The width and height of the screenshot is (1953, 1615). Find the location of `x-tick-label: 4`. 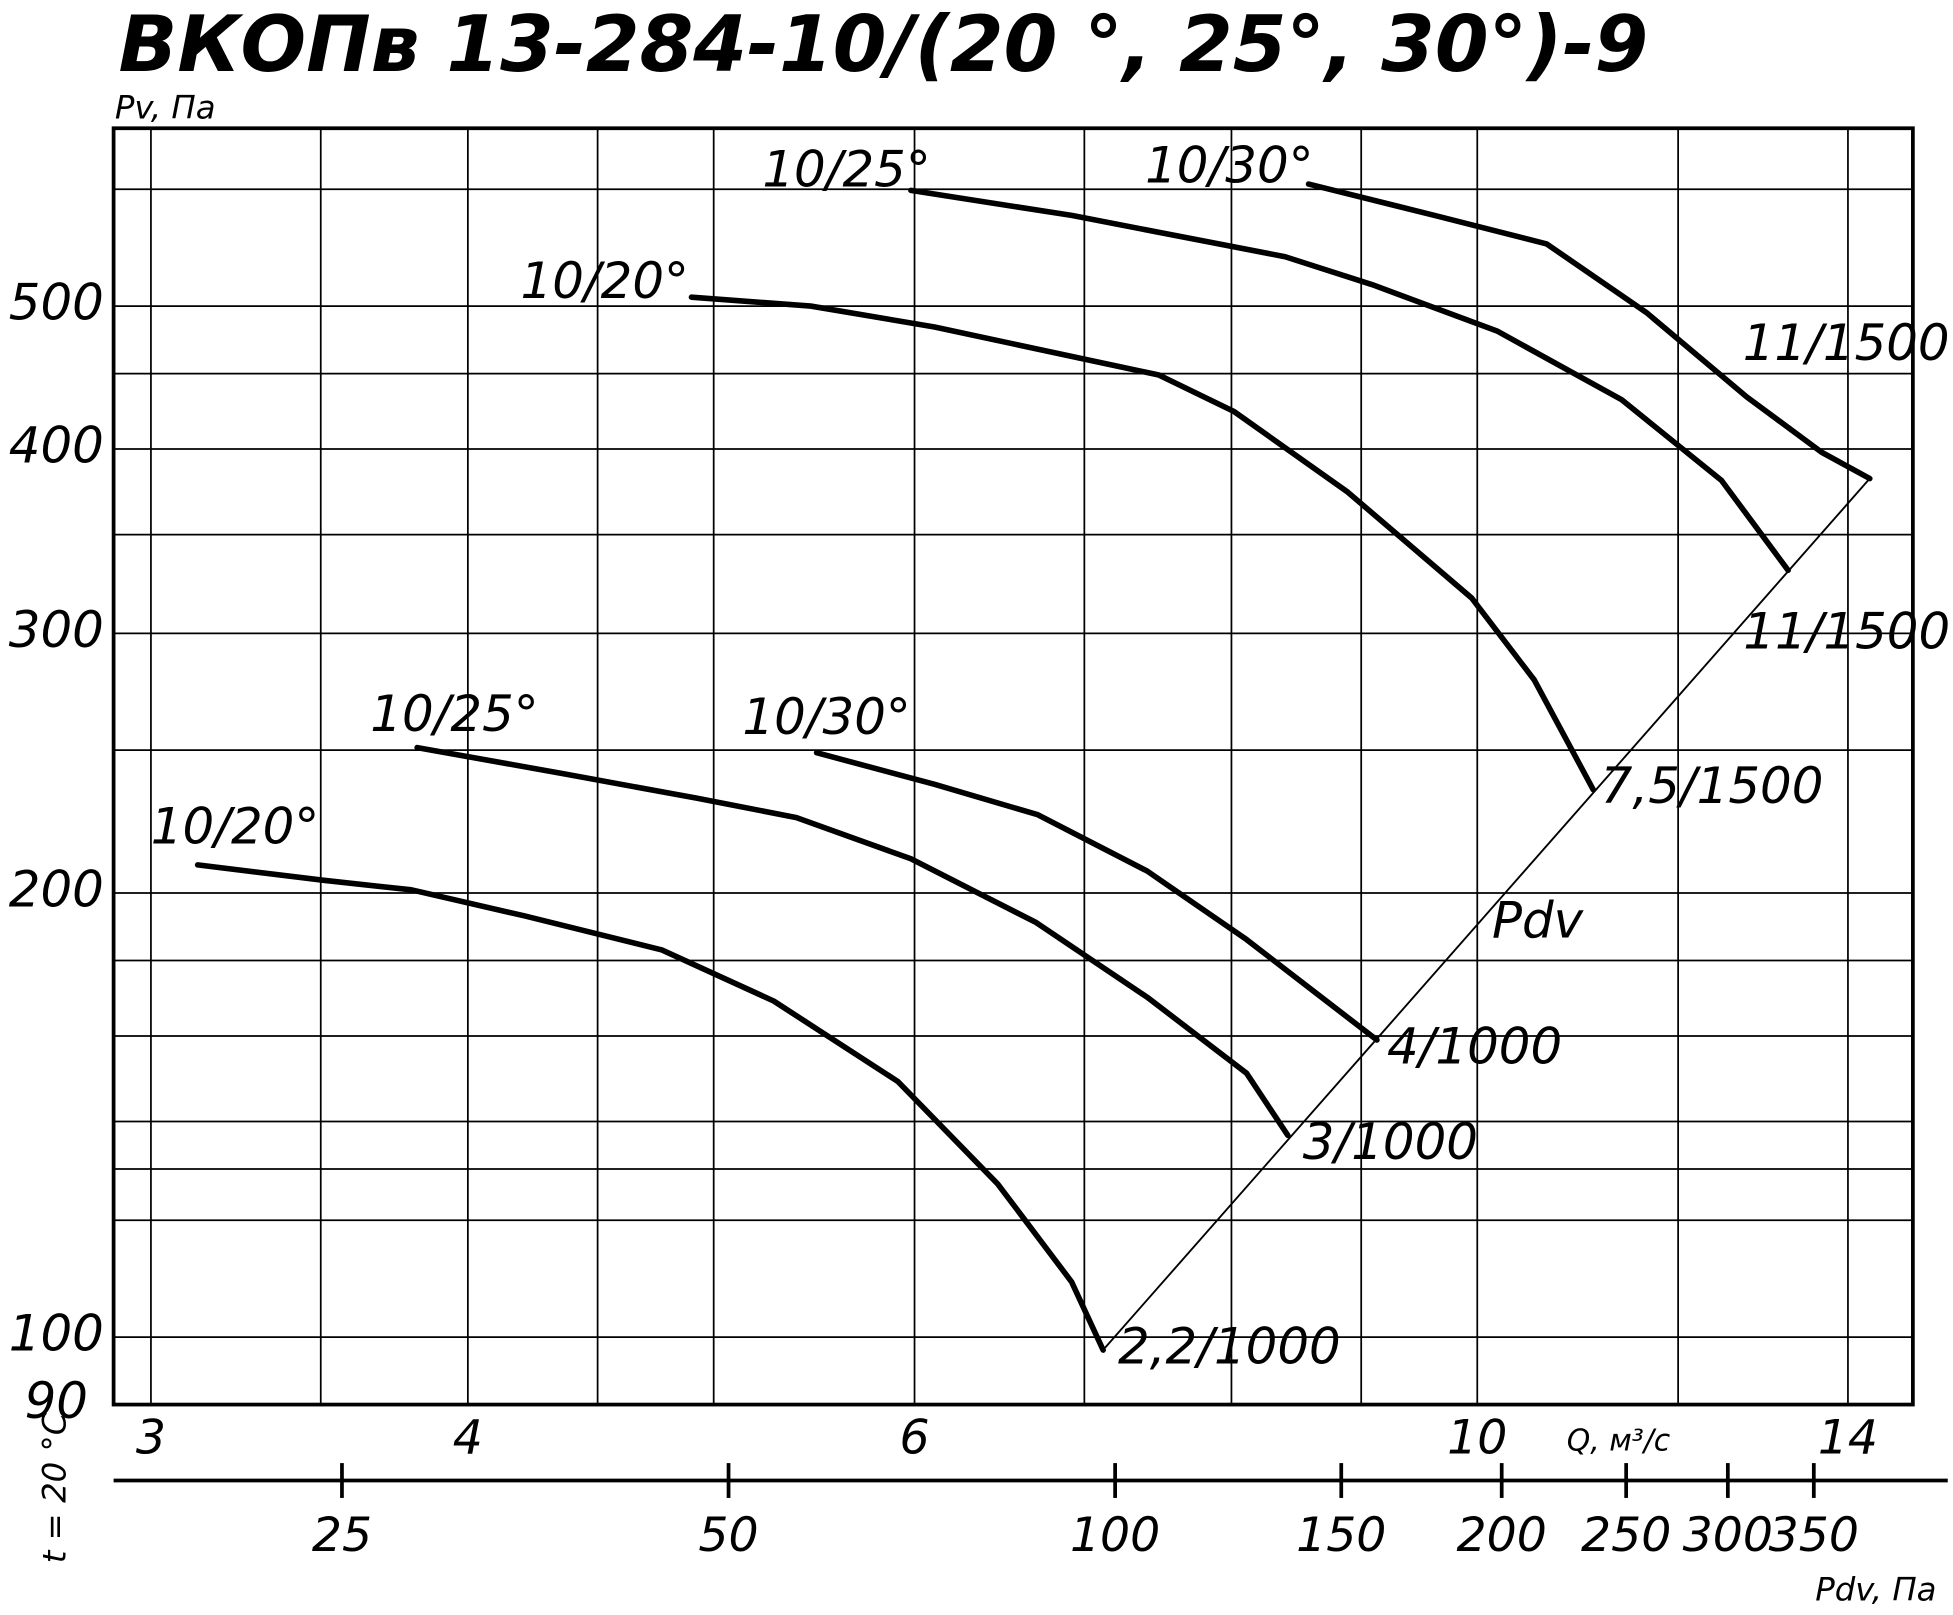

x-tick-label: 4 is located at coordinates (468, 1438).